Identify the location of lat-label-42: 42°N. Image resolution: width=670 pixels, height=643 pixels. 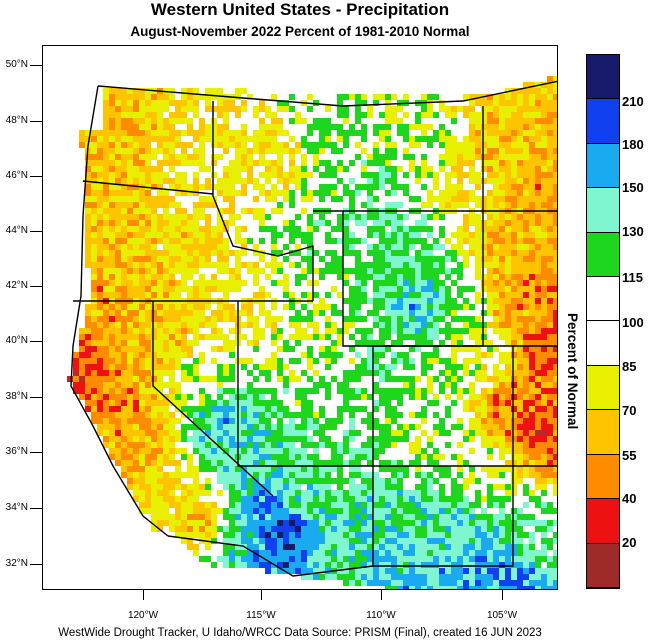
(16, 285).